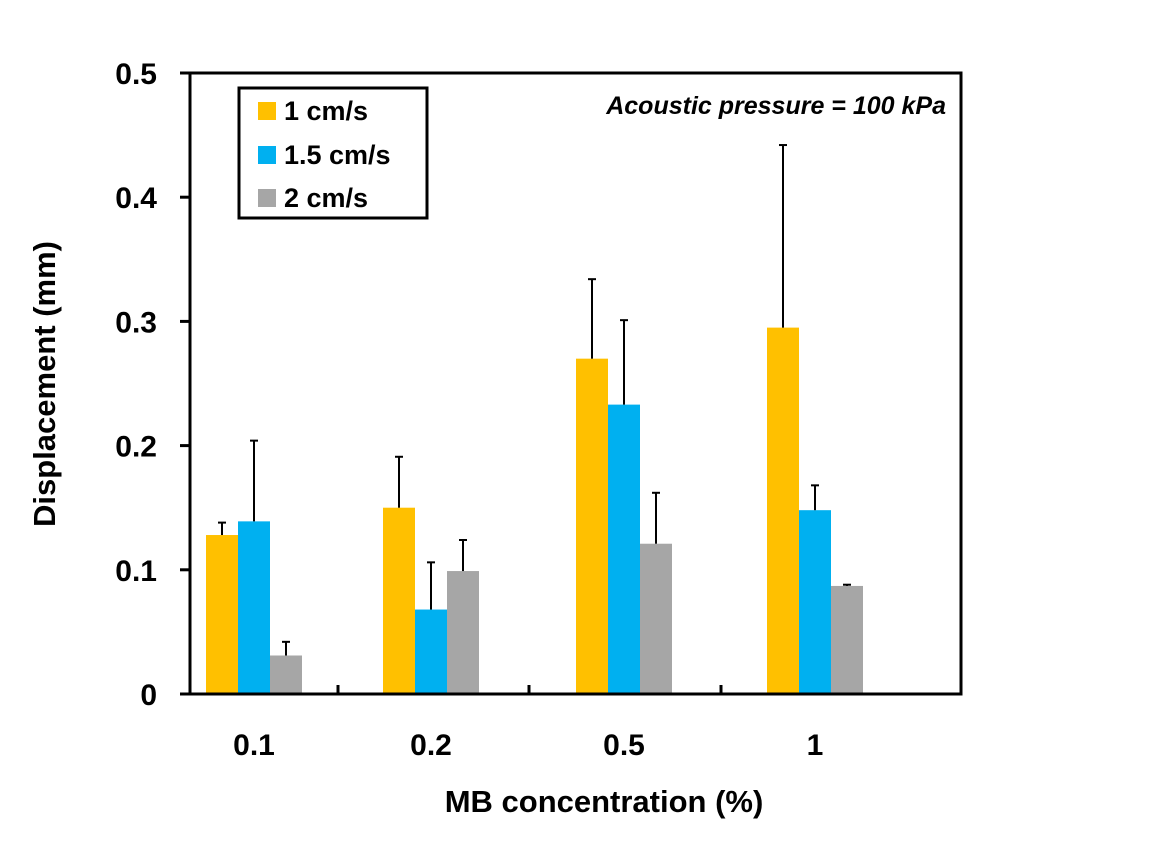 This screenshot has height=851, width=1162. Describe the element at coordinates (604, 801) in the screenshot. I see `x-axis-title: MB concentration (%)` at that location.